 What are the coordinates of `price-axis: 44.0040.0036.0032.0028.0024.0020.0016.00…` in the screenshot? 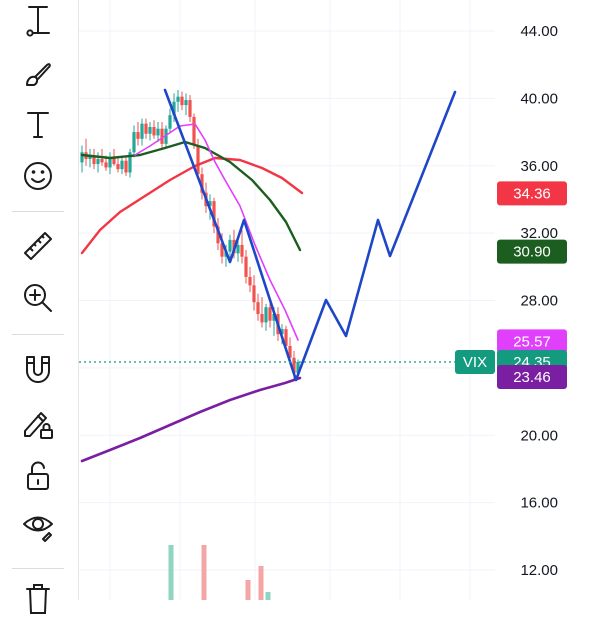 It's located at (539, 301).